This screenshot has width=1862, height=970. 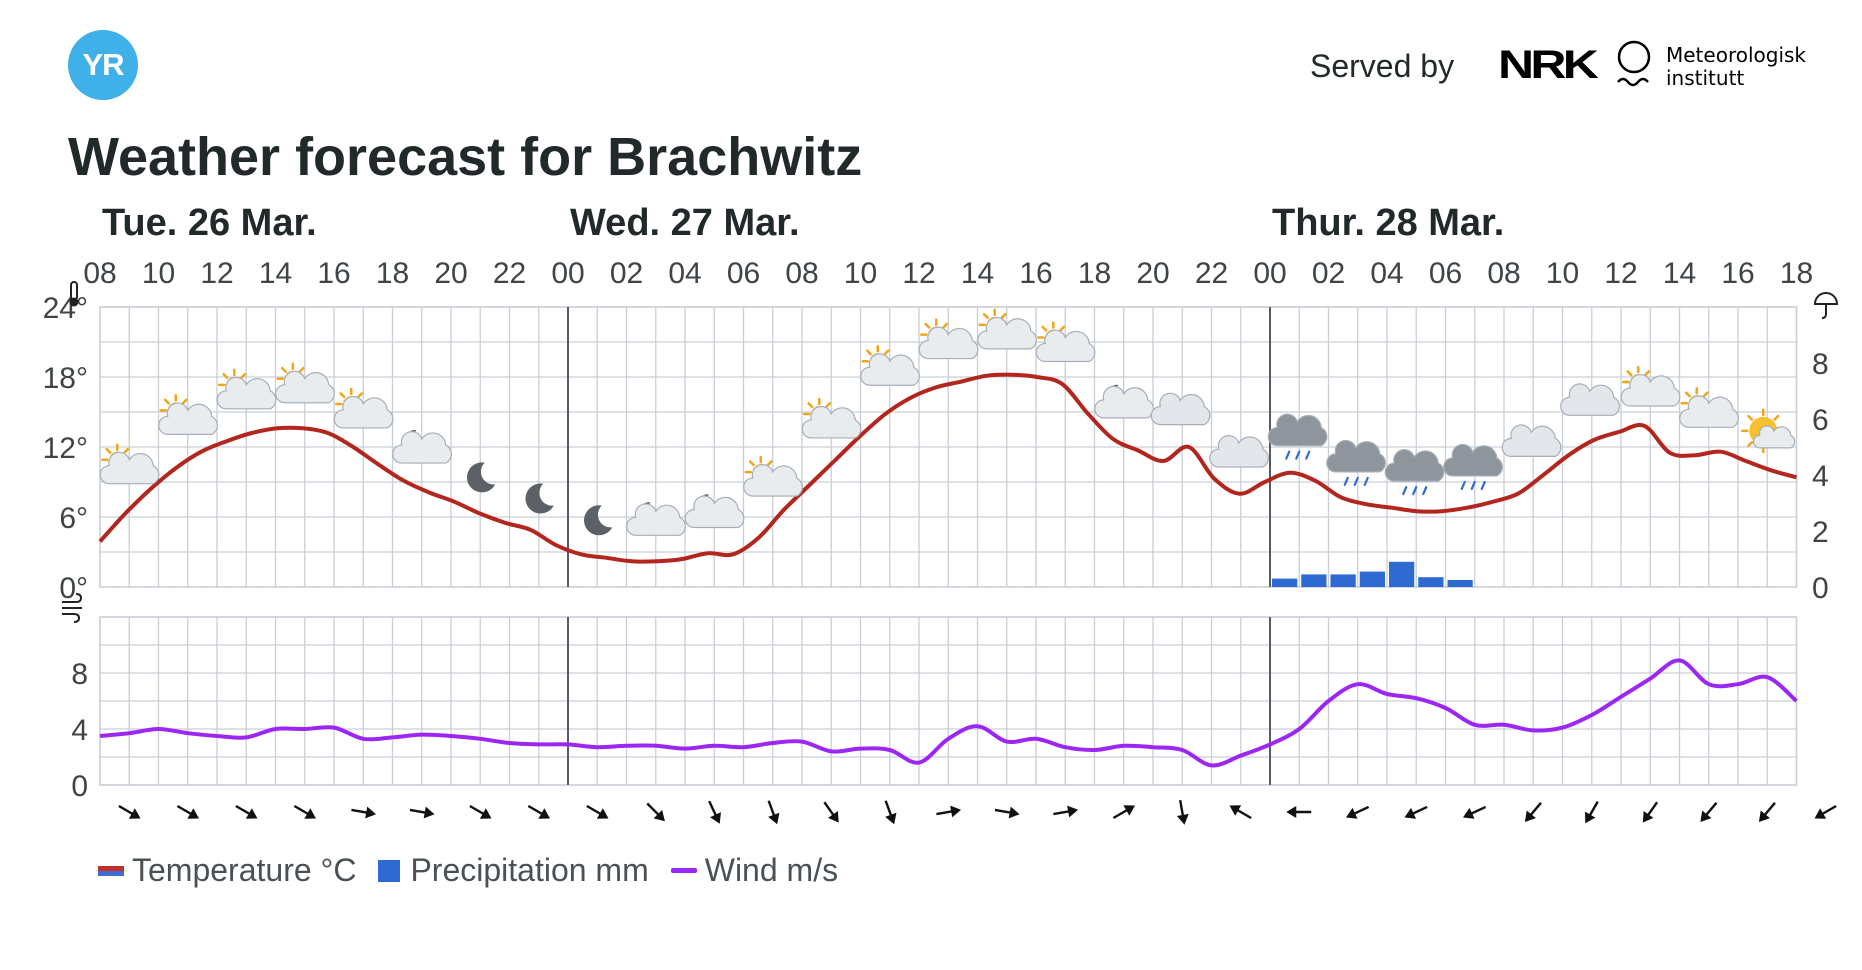 I want to click on hour-label: 10, so click(x=860, y=273).